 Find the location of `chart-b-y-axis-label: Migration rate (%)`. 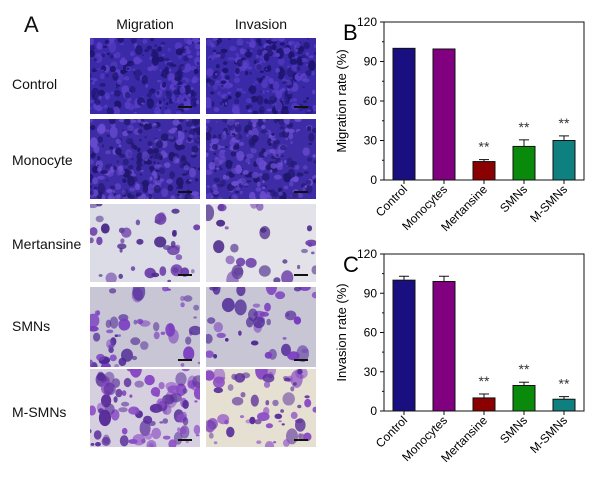

chart-b-y-axis-label: Migration rate (%) is located at coordinates (341, 100).